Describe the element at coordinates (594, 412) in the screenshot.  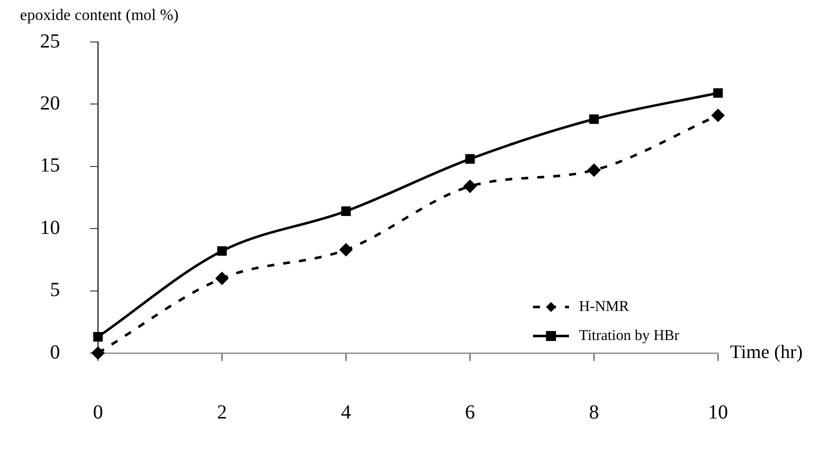
I see `x-tick-label: 8` at that location.